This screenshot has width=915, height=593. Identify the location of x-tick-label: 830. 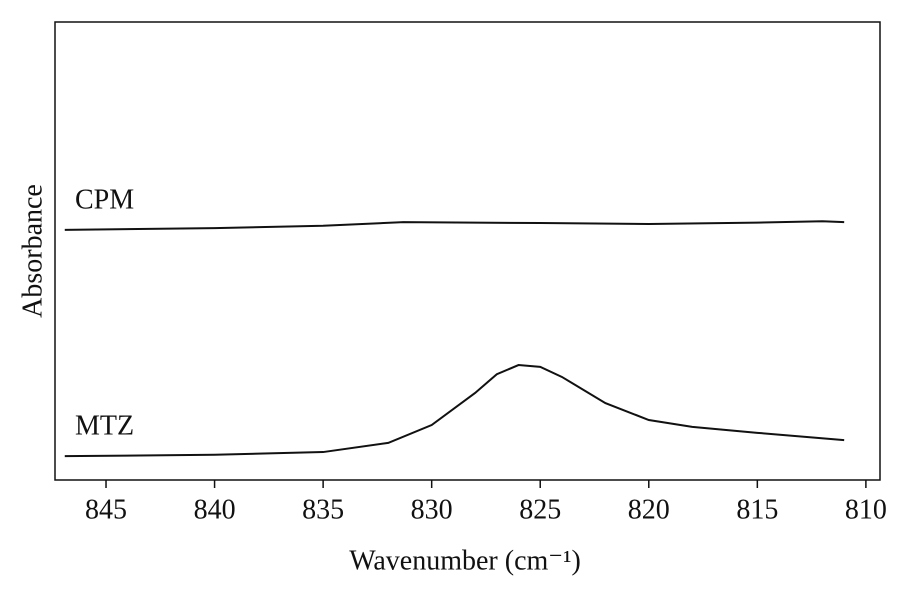
(432, 509).